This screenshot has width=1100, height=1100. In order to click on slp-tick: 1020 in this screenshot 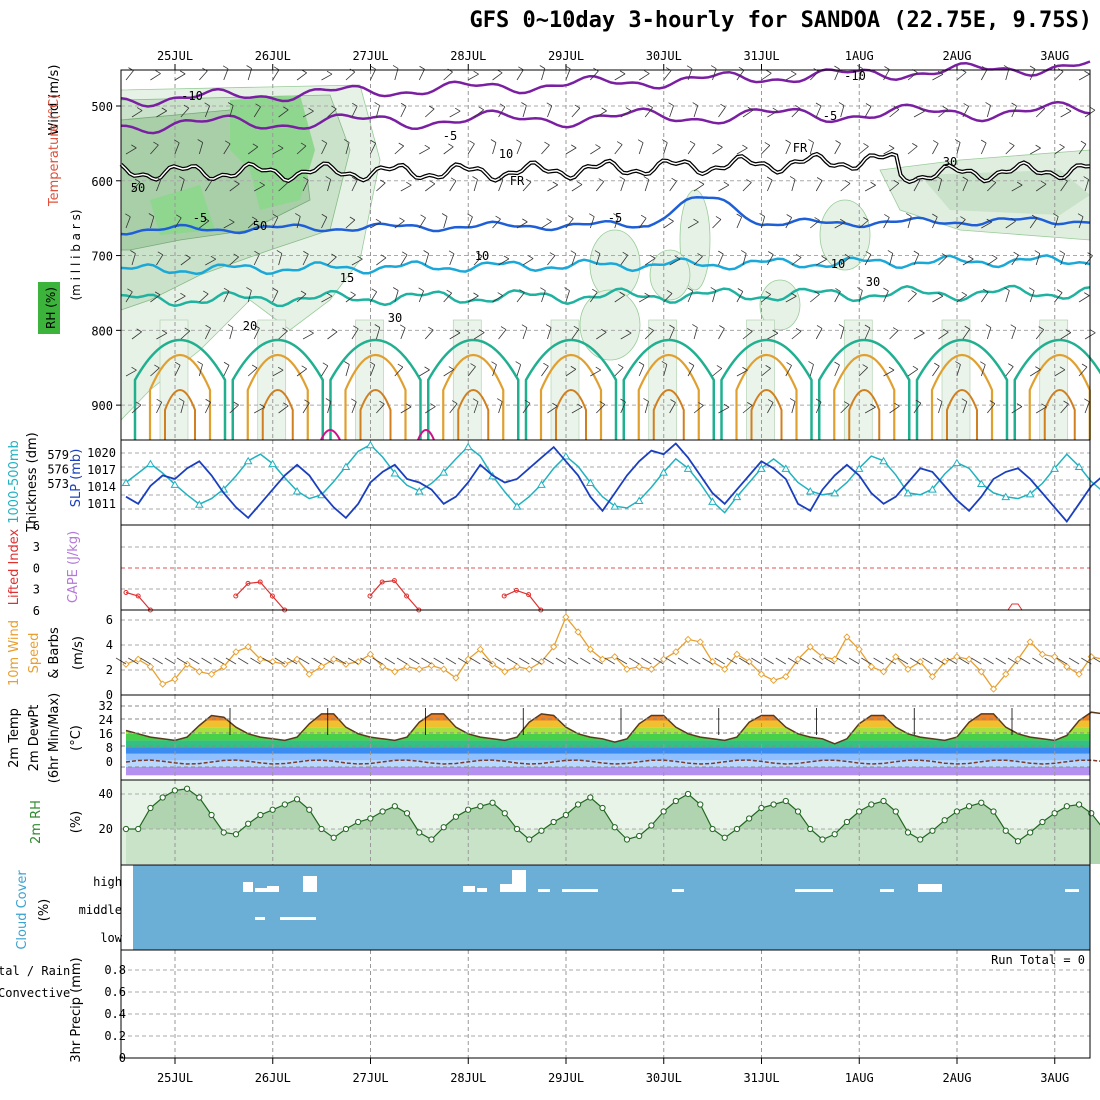, I will do `click(101, 453)`.